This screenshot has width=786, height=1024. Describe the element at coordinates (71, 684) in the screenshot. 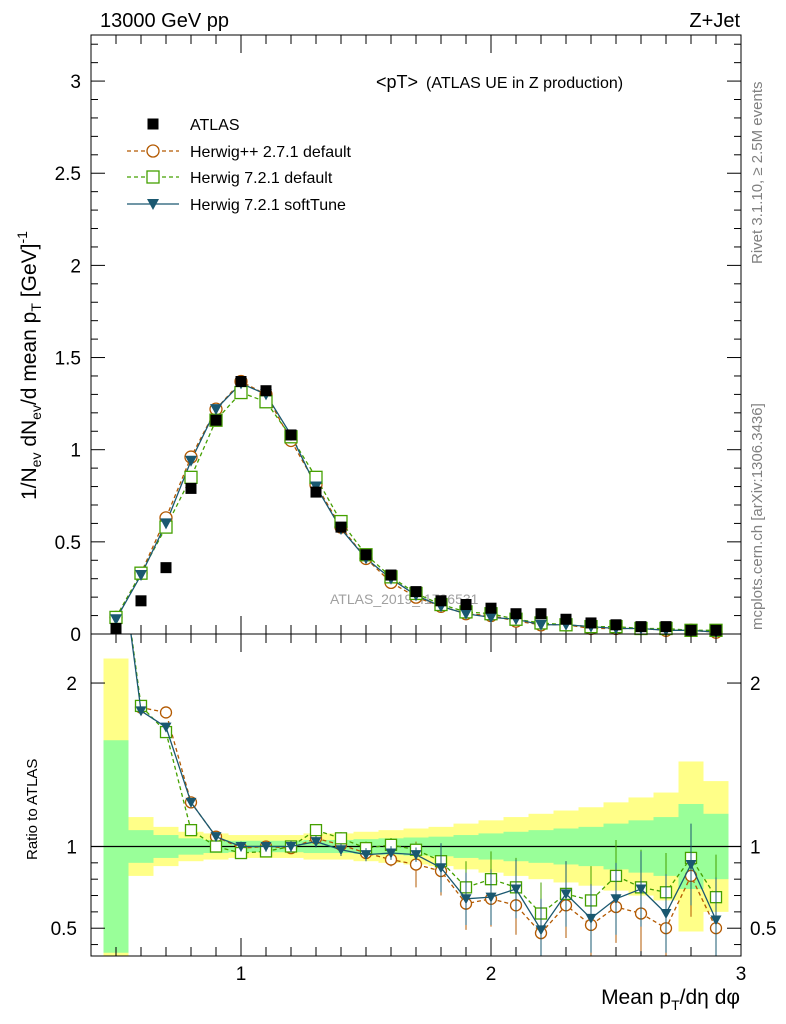

I see `ratio-y-tick-label: 2` at that location.